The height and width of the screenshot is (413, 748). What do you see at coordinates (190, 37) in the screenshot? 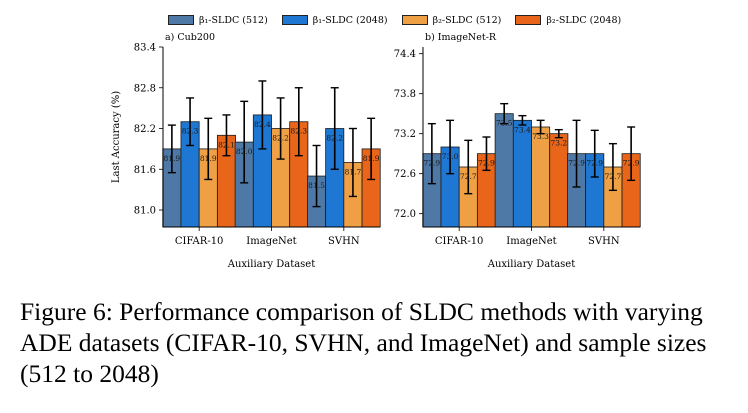
I see `panel-title: a) Cub200` at bounding box center [190, 37].